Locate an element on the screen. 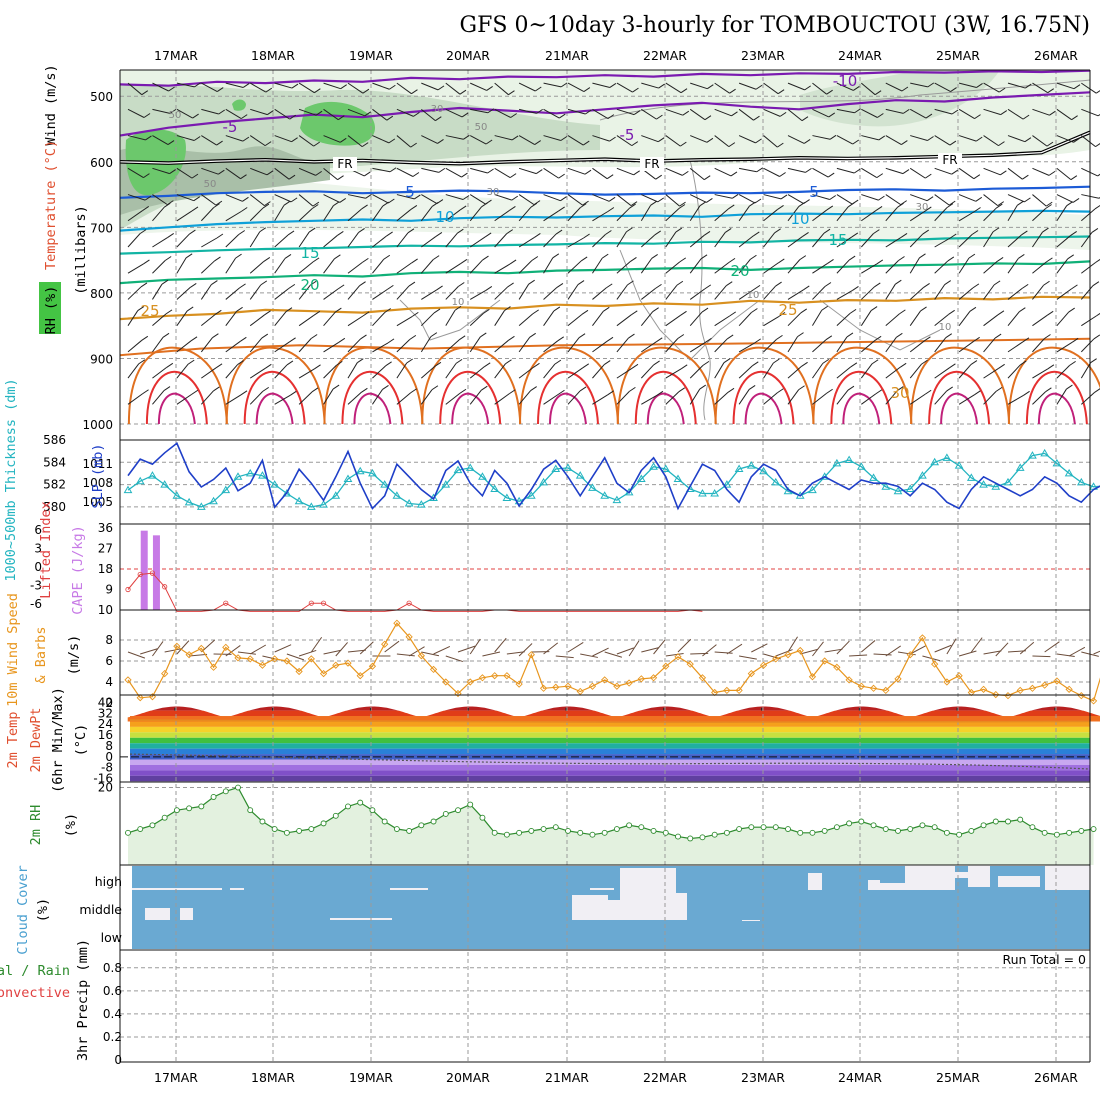 Image resolution: width=1100 pixels, height=1100 pixels. precip-total-rain-label: Total / Rain is located at coordinates (35, 971).